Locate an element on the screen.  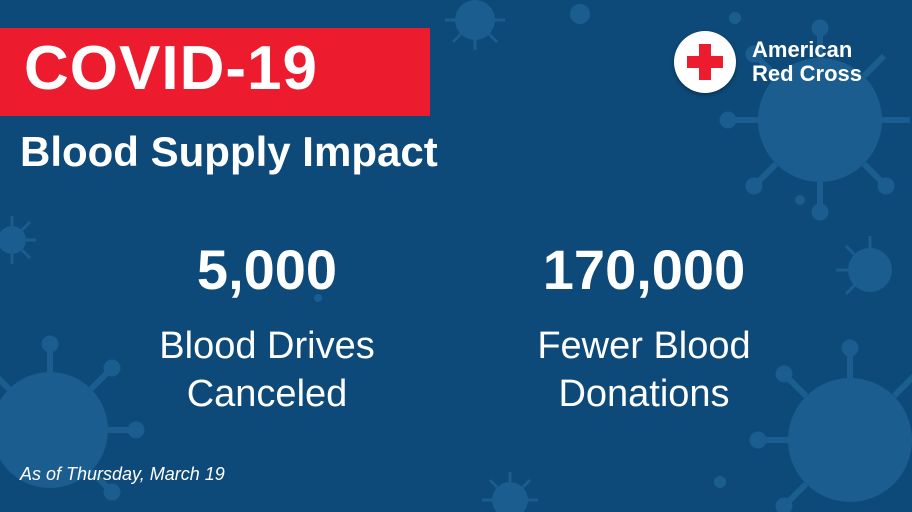
page-title: COVID-19 is located at coordinates (171, 68).